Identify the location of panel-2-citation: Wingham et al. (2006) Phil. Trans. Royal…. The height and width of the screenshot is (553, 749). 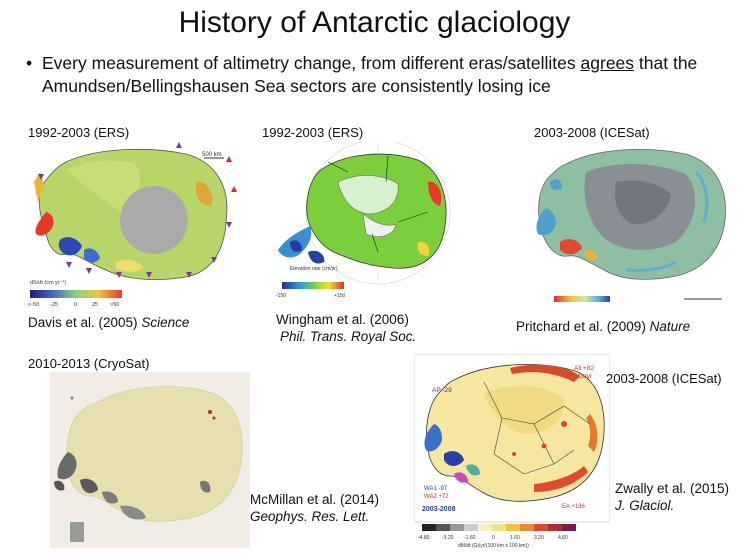
(346, 328).